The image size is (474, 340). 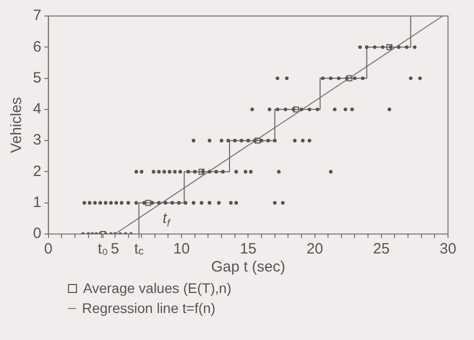 What do you see at coordinates (381, 249) in the screenshot?
I see `x-tick-label: 25` at bounding box center [381, 249].